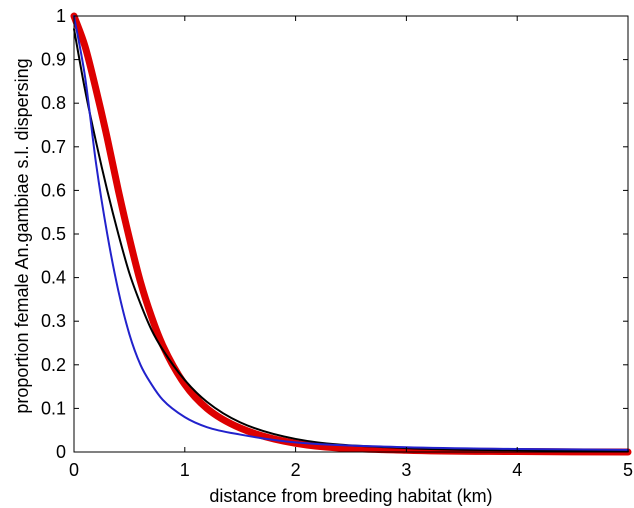 The height and width of the screenshot is (508, 634). What do you see at coordinates (296, 470) in the screenshot?
I see `x-tick-label: 2` at bounding box center [296, 470].